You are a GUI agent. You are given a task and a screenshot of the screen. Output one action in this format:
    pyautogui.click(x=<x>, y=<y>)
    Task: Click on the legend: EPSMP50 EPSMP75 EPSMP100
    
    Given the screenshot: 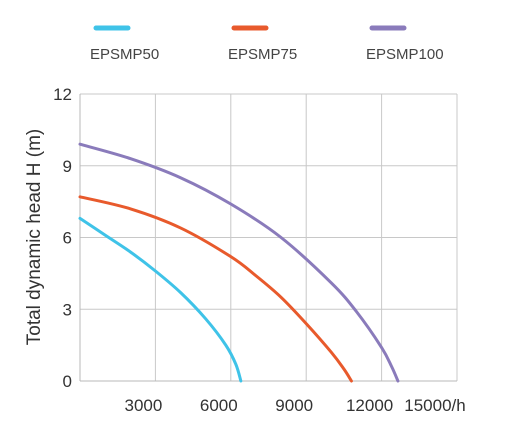 What is the action you would take?
    pyautogui.click(x=267, y=44)
    